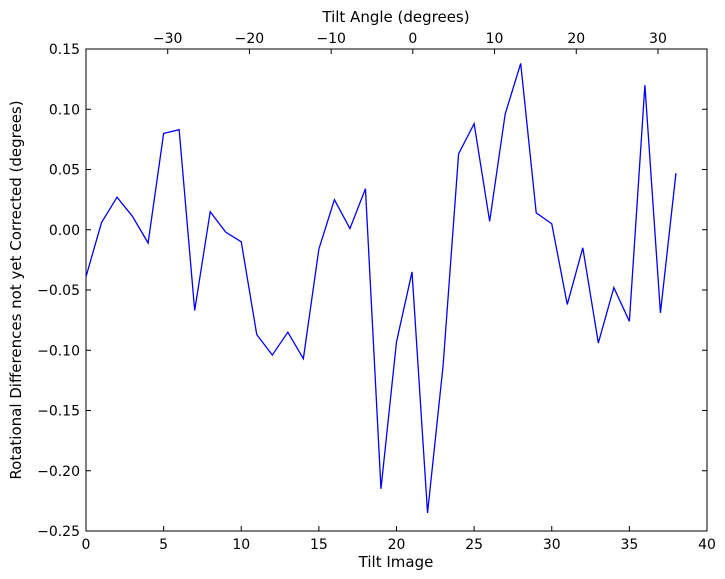 This screenshot has height=579, width=725. What do you see at coordinates (64, 50) in the screenshot?
I see `y-tick-label: 0.15` at bounding box center [64, 50].